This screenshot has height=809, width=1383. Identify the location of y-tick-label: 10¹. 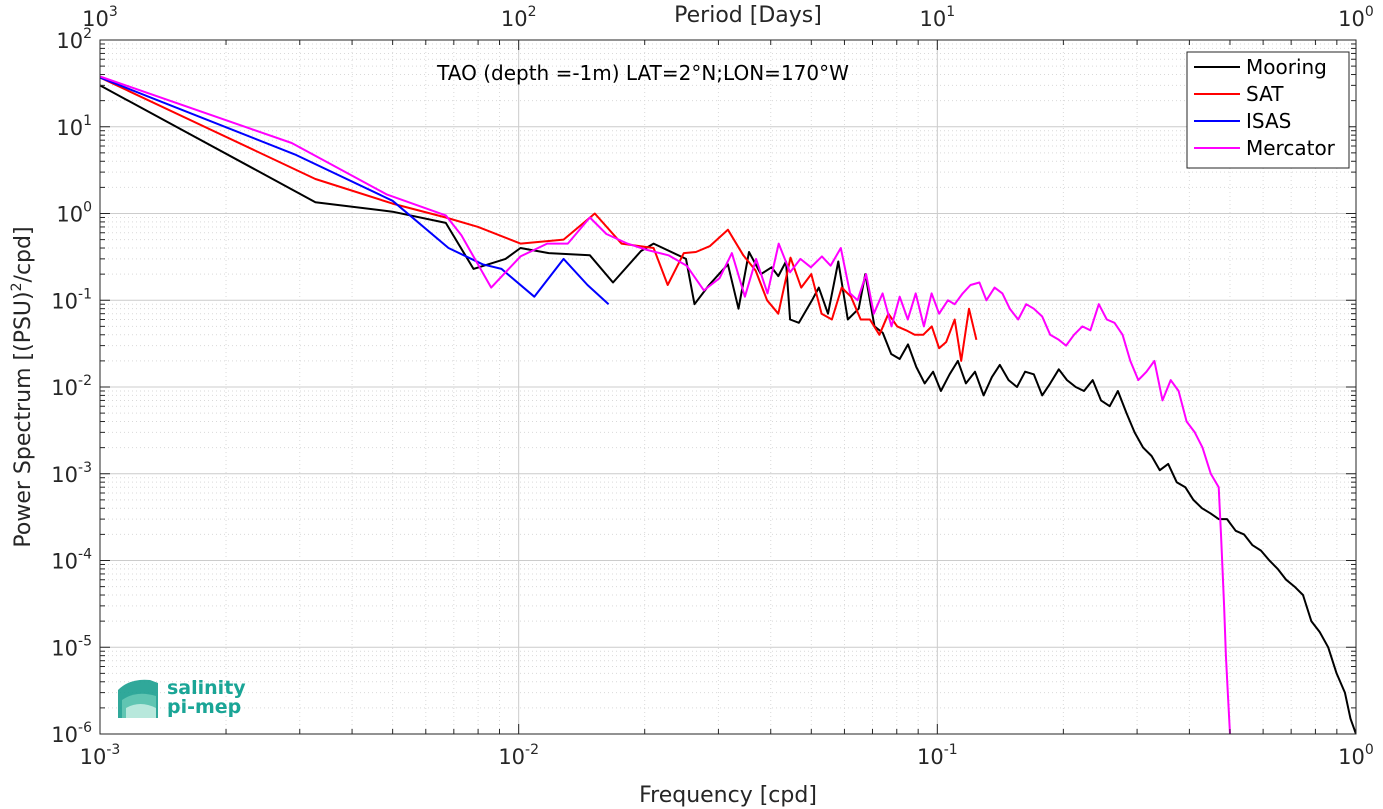
(74, 126).